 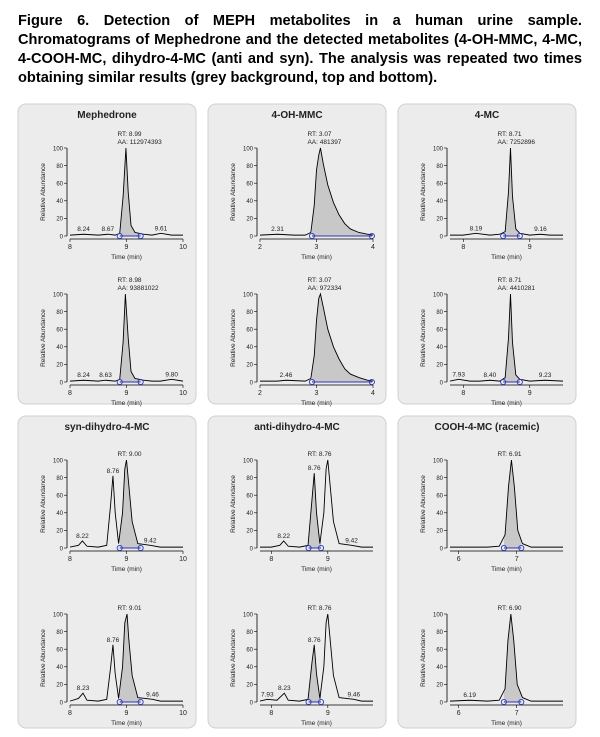 I want to click on peak-label: 2.46, so click(x=286, y=375).